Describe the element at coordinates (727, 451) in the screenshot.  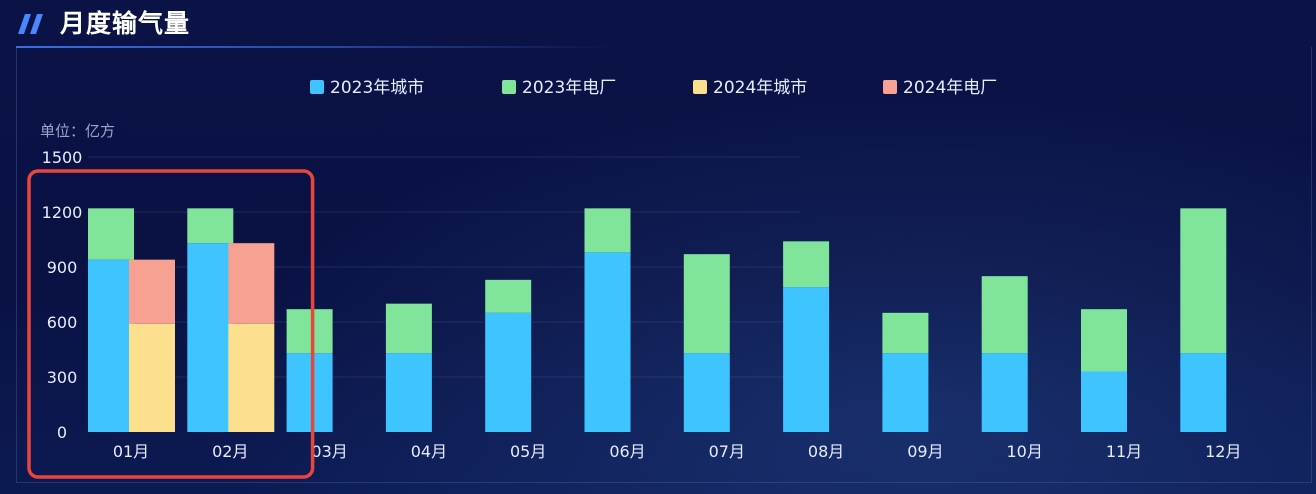
I see `x-tick-label: 07月` at that location.